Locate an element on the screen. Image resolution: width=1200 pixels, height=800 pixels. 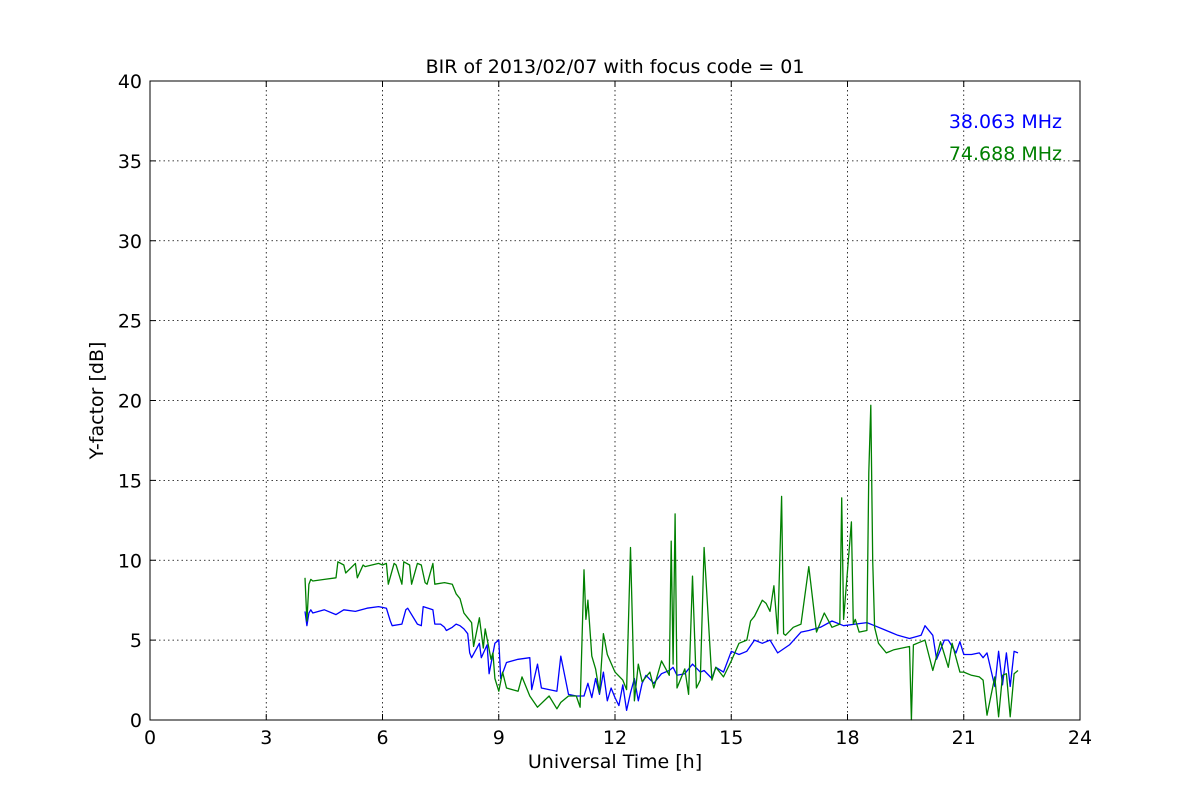
y-axis-label: Y-factor [dB] is located at coordinates (97, 401).